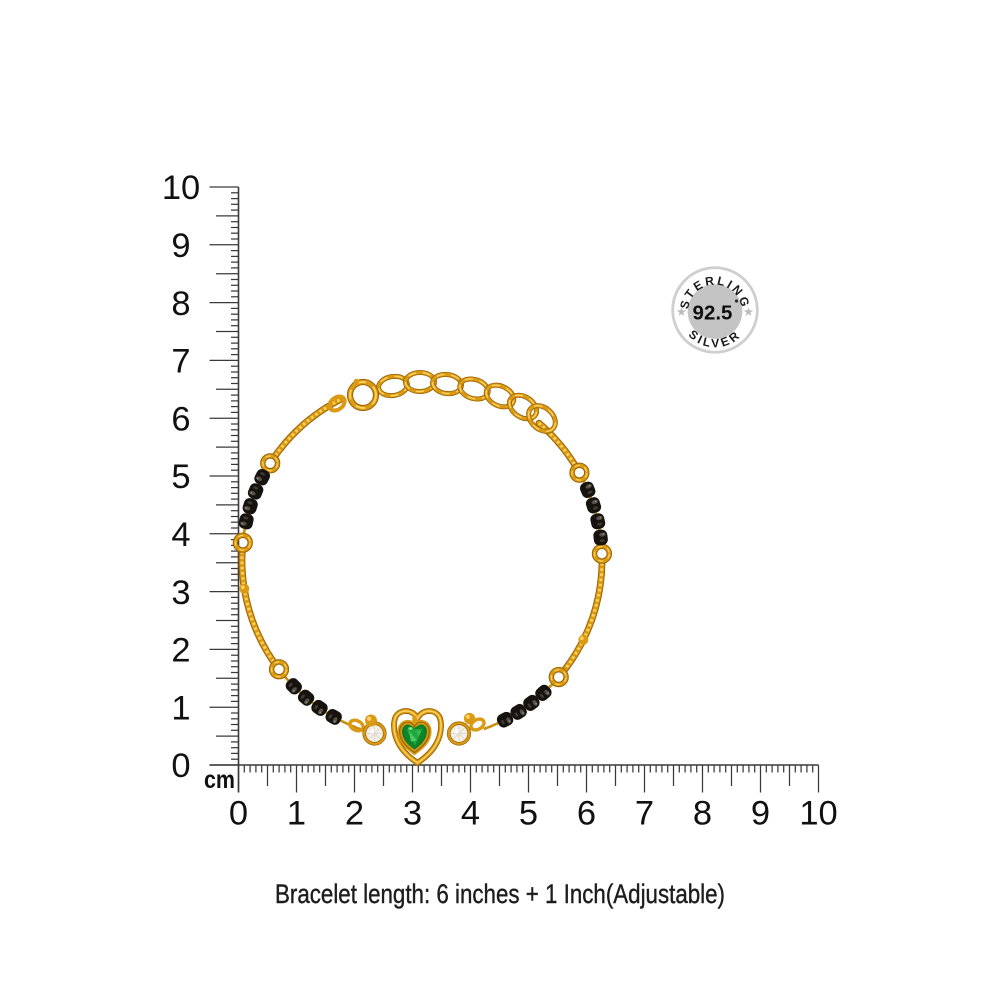 Image resolution: width=1000 pixels, height=1000 pixels. I want to click on svg-text: cm, so click(219, 780).